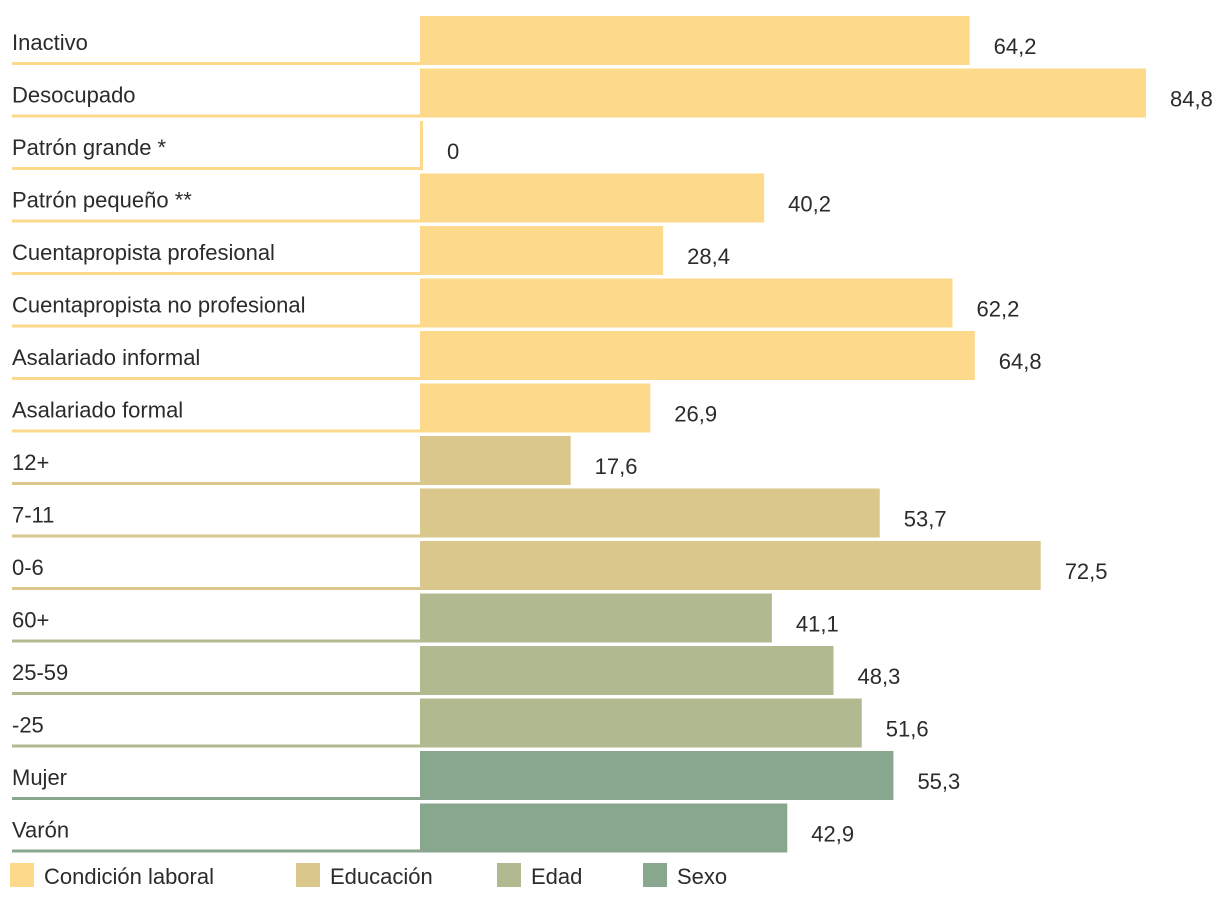  What do you see at coordinates (832, 834) in the screenshot?
I see `value-label: 42,9` at bounding box center [832, 834].